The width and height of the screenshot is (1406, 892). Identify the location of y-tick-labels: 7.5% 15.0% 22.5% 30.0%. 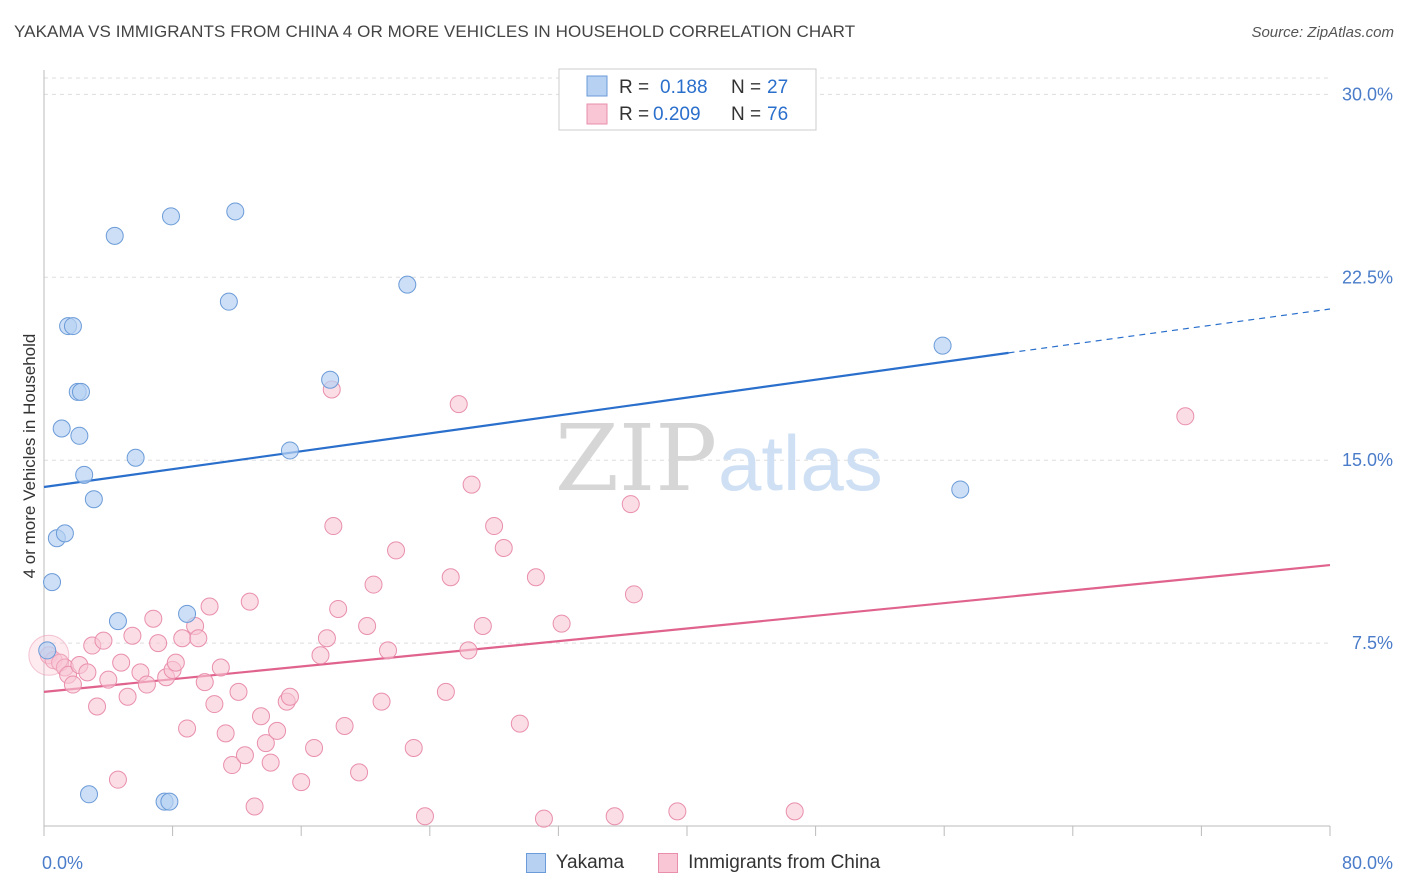
(1367, 368).